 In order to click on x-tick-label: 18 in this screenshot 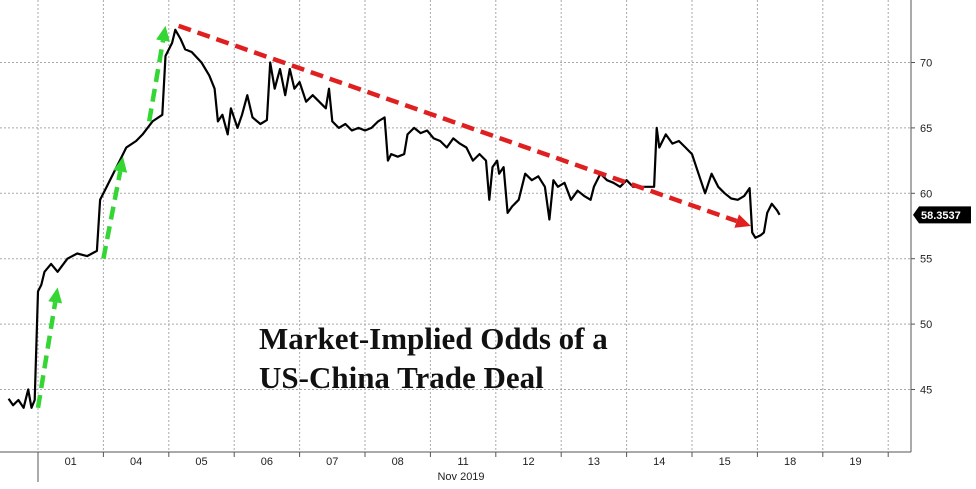, I will do `click(790, 462)`.